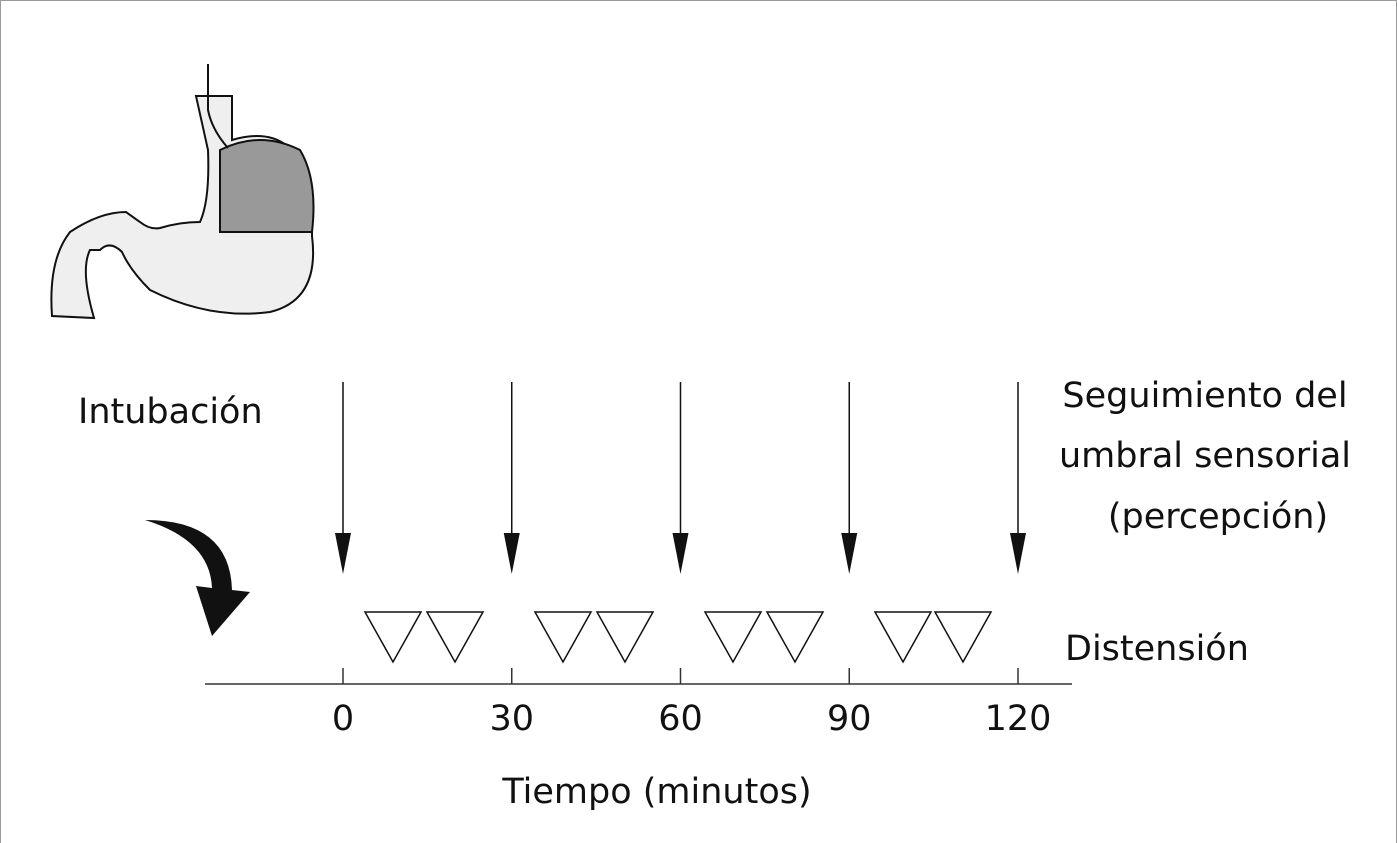 This screenshot has width=1397, height=843. I want to click on curved-arrow, so click(197, 578).